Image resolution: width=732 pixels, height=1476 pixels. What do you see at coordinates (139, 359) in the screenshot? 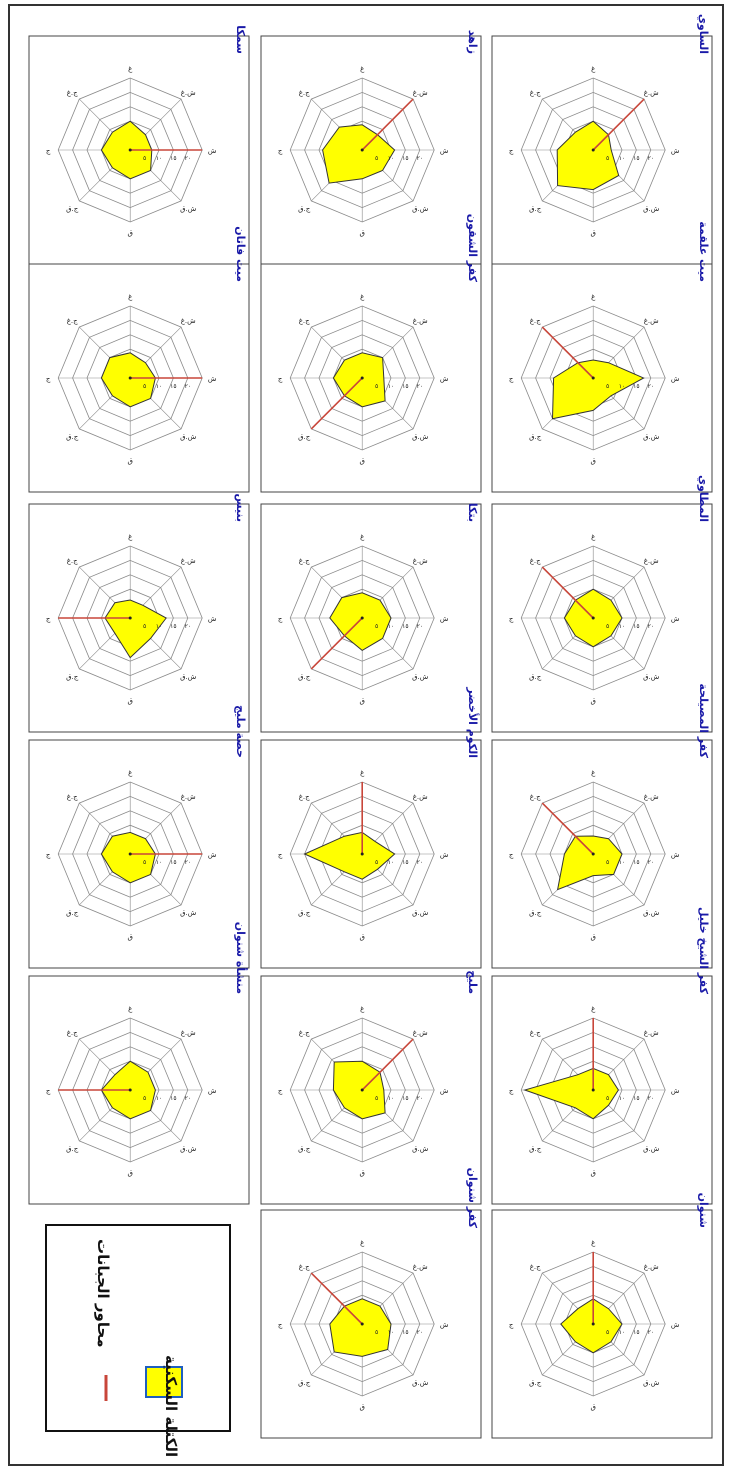
I see `radar-panel: ش ش.ق ق ج.ق ج ج.غ غ ش.غ ٥ ١٠ ١٥ ٢٠ ميت فاتان` at bounding box center [139, 359].